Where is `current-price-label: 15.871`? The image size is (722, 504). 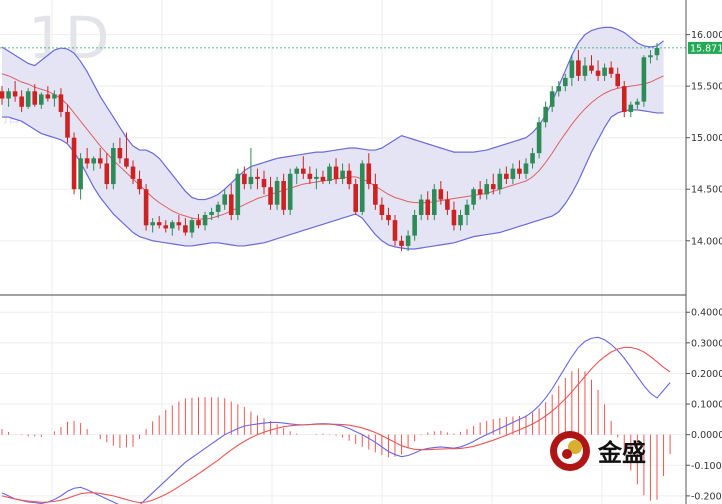 current-price-label: 15.871 is located at coordinates (705, 47).